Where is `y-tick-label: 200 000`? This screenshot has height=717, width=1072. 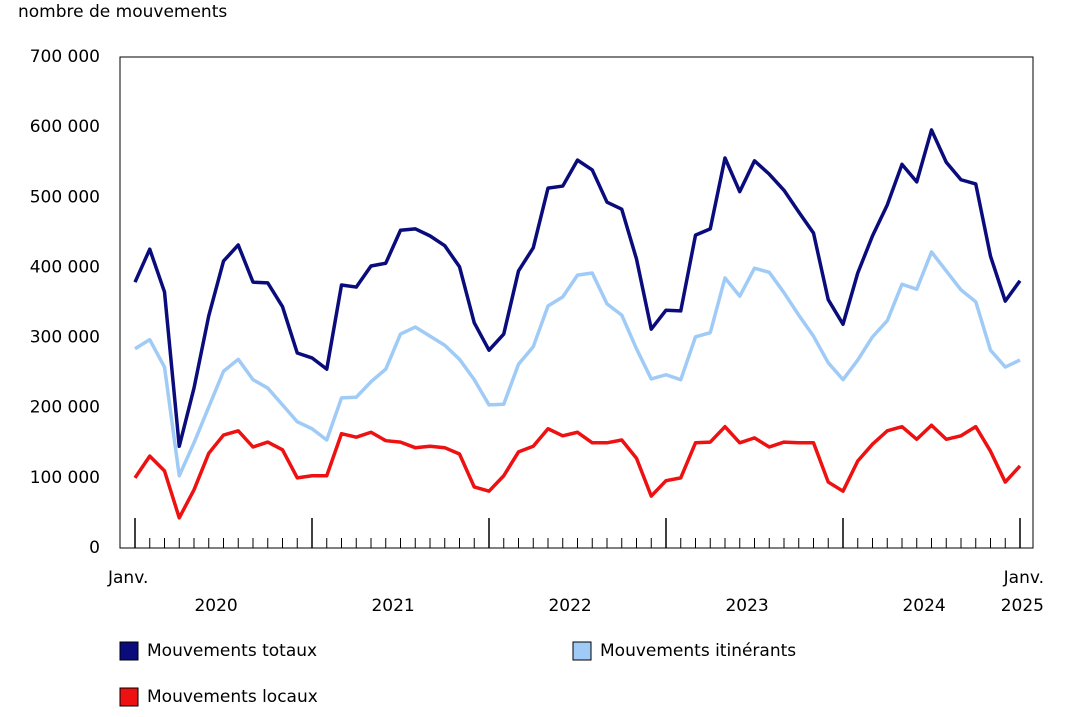 y-tick-label: 200 000 is located at coordinates (65, 408).